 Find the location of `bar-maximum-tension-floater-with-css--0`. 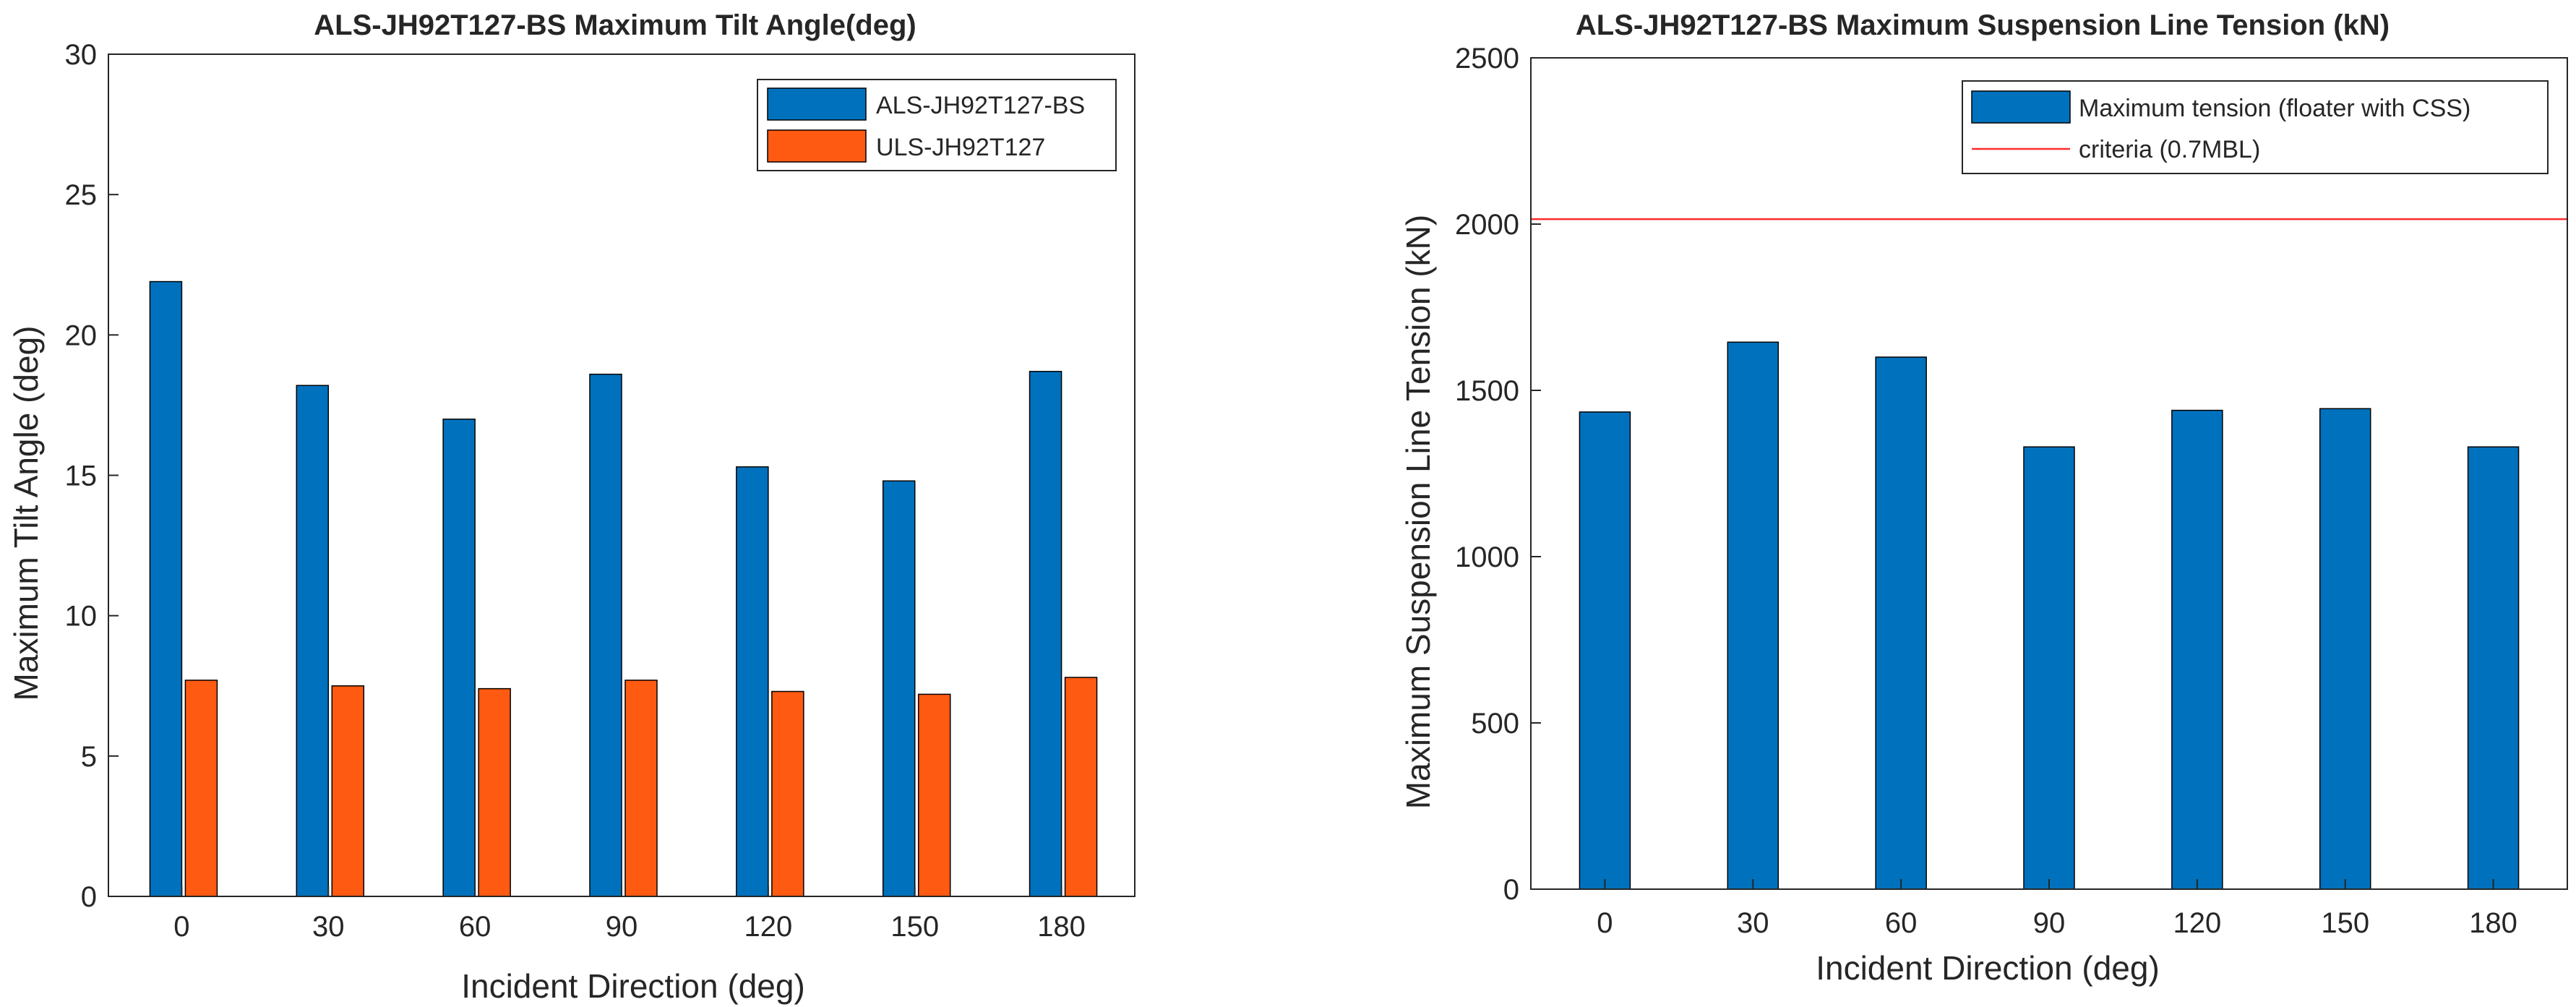

bar-maximum-tension-floater-with-css--0 is located at coordinates (1605, 650).